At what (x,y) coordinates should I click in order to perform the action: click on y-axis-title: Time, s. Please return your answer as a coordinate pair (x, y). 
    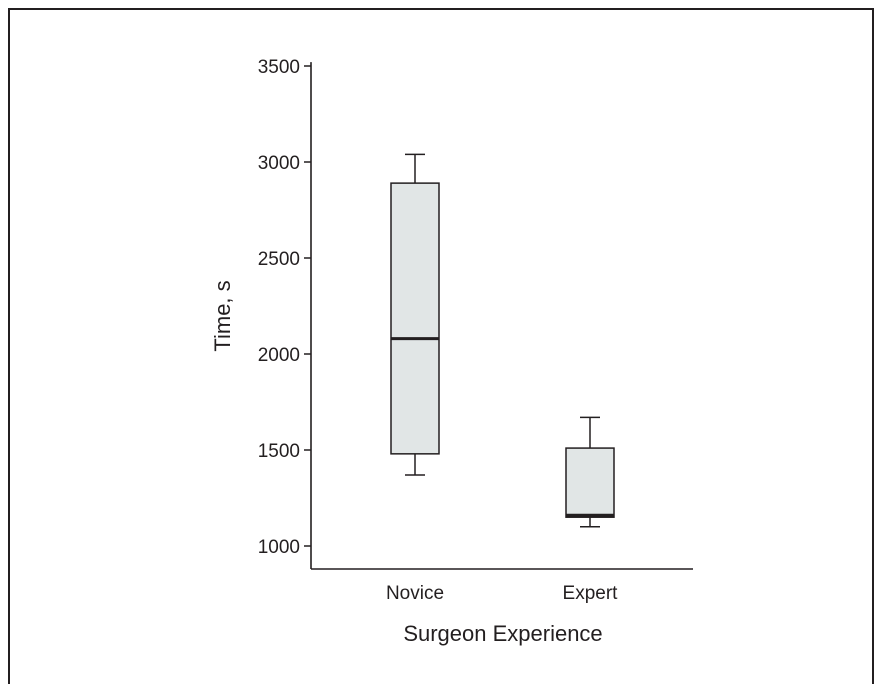
    Looking at the image, I should click on (222, 315).